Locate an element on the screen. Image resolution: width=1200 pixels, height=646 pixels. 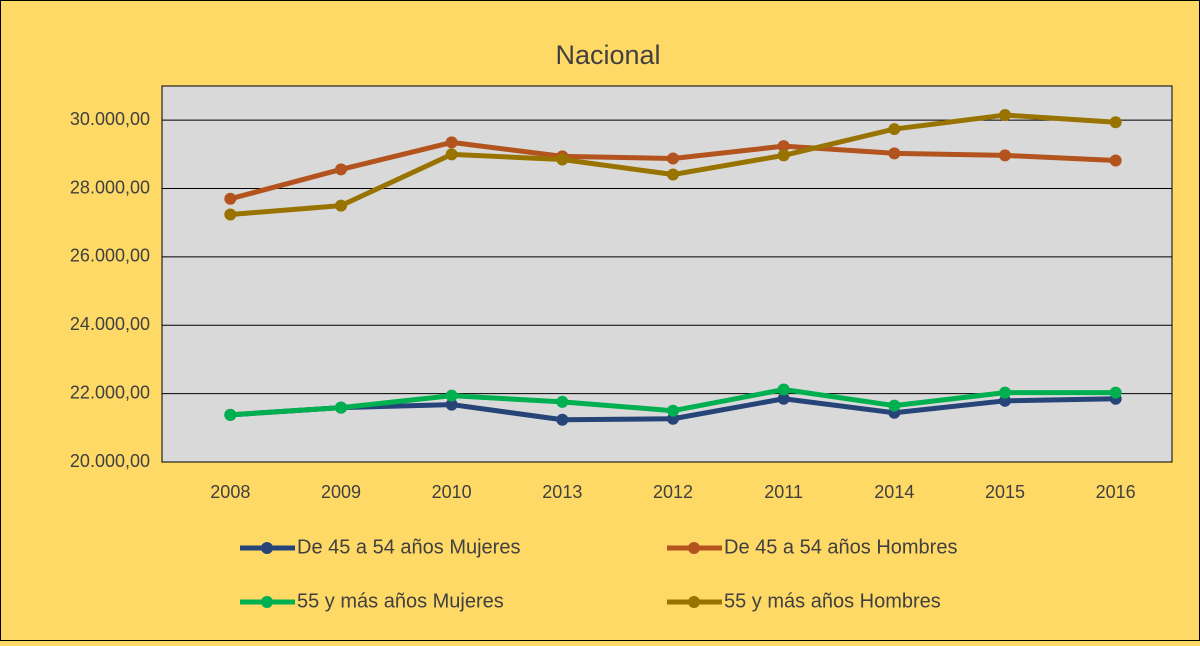
legend-label: De 45 a 54 años Hombres is located at coordinates (840, 547).